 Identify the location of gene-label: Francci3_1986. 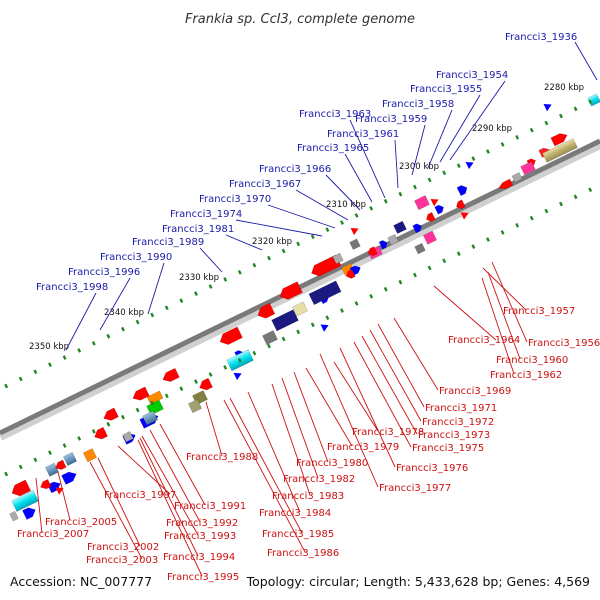
(303, 553).